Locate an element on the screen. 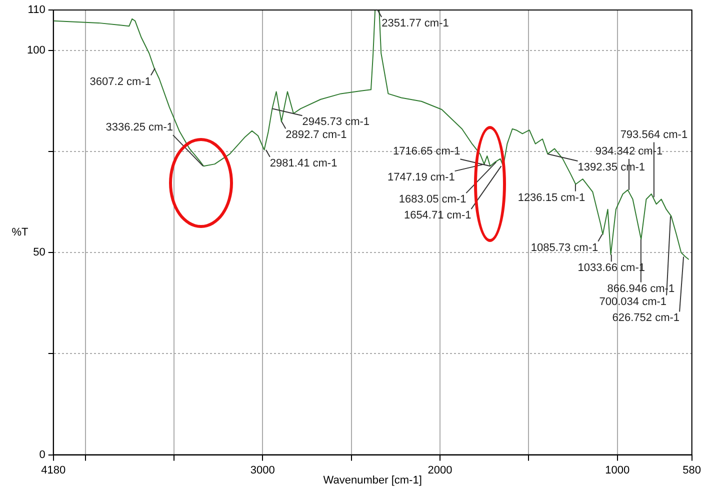 The width and height of the screenshot is (704, 494). annotation: 2945.73 cm-1 is located at coordinates (336, 122).